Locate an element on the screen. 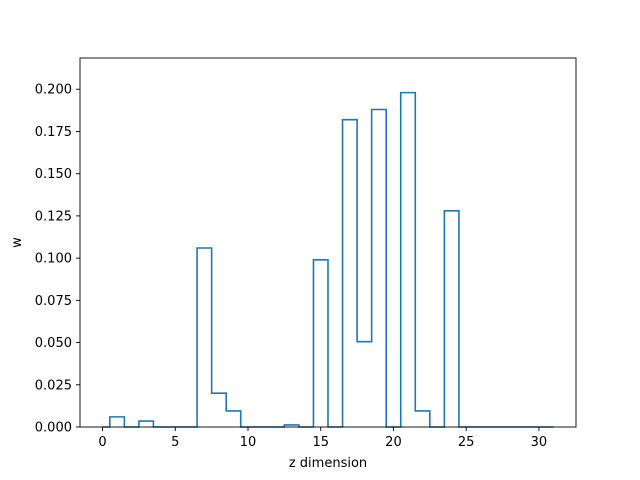  x-tick-label: 20 is located at coordinates (393, 442).